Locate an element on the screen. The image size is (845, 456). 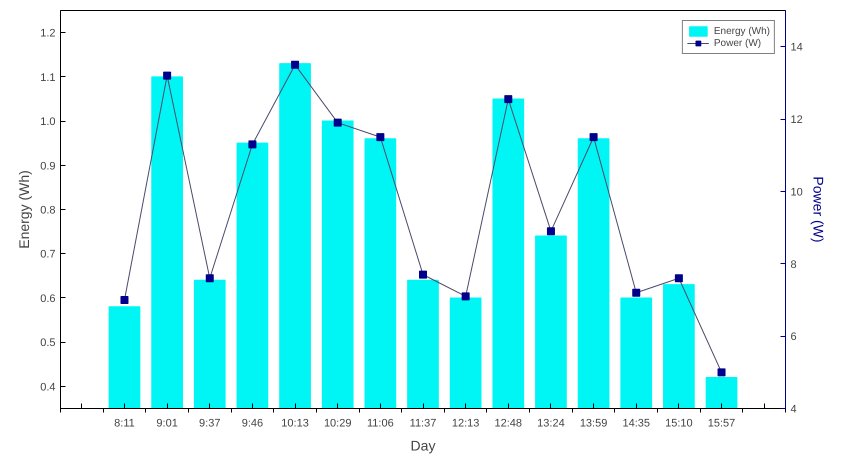
y-tick-label: 1.2 is located at coordinates (48, 34).